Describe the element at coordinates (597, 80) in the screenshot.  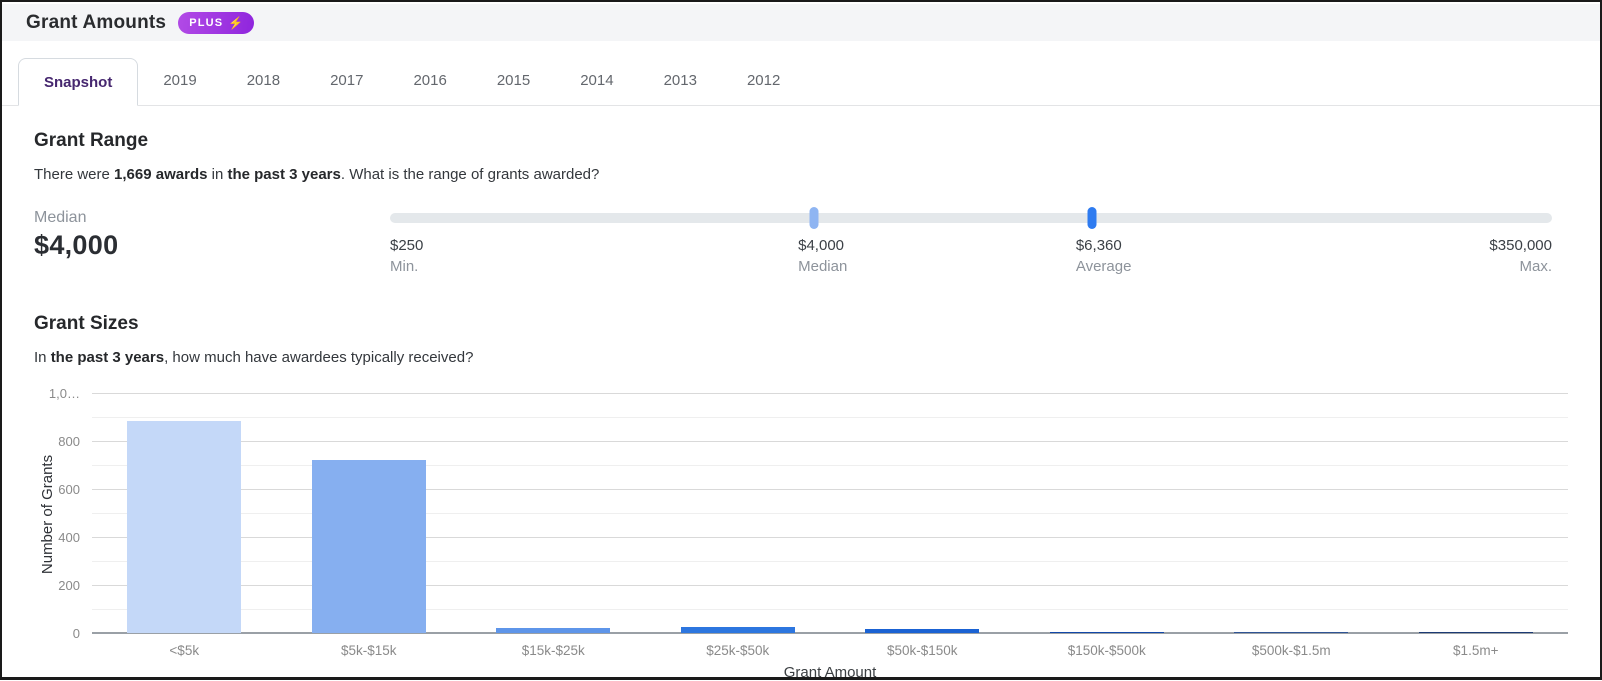
I see `tab-2014: 2014` at that location.